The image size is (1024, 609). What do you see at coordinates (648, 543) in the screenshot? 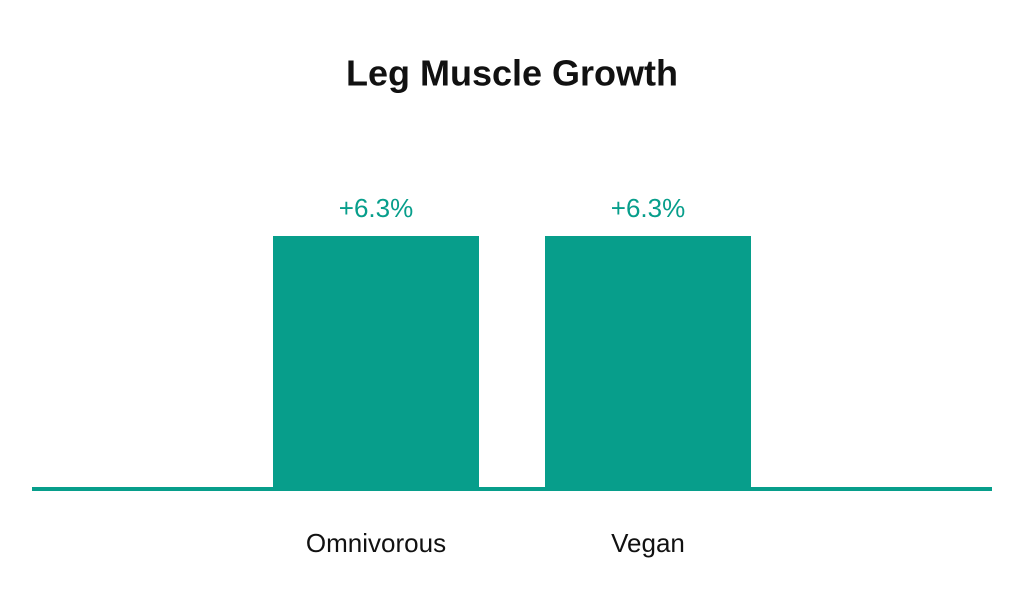
I see `x-tick-label: Vegan` at bounding box center [648, 543].